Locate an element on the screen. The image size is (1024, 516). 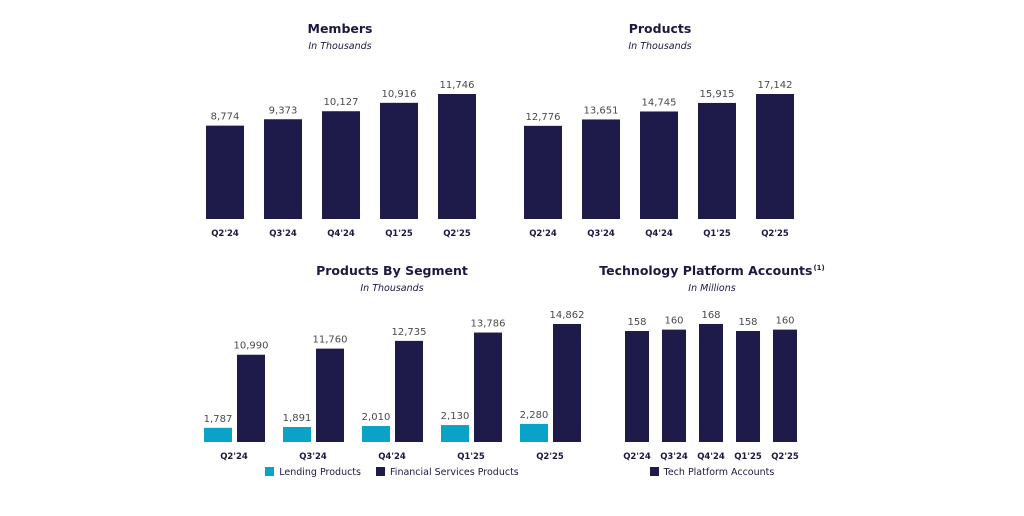
legend-item-financial-services: Financial Services Products is located at coordinates (447, 472).